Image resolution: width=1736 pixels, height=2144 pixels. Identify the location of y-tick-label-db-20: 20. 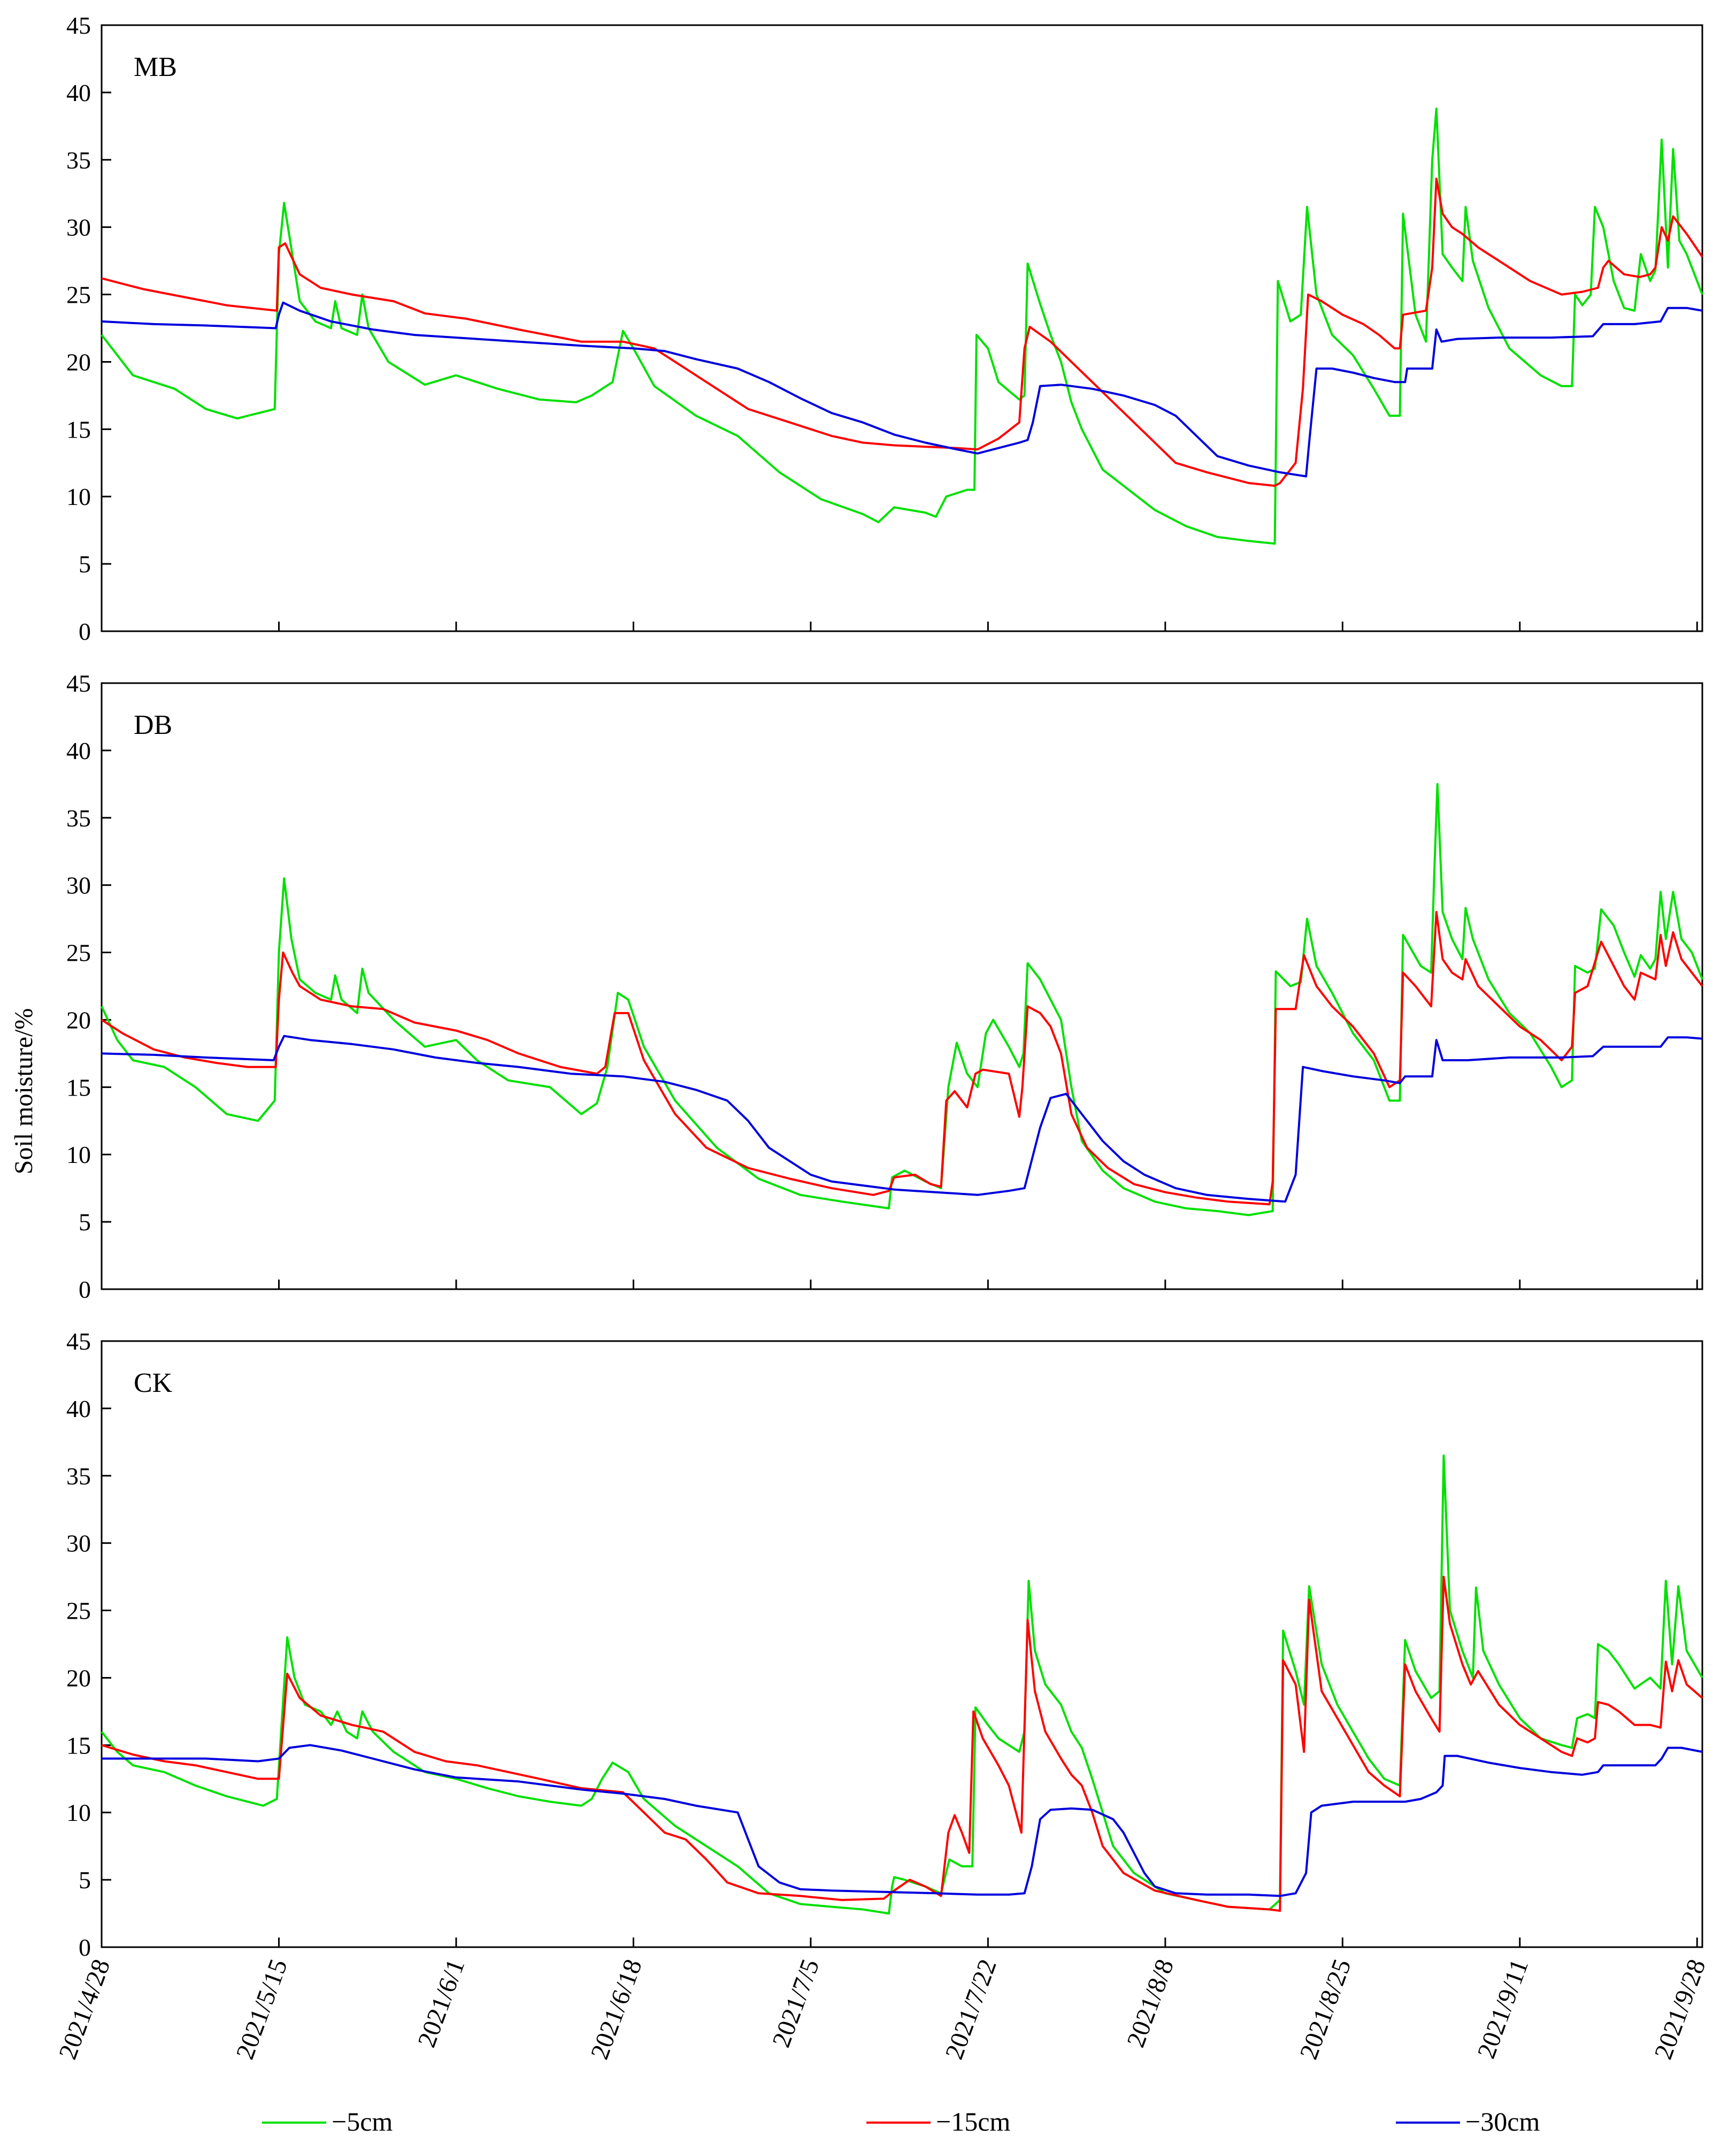
(78, 1019).